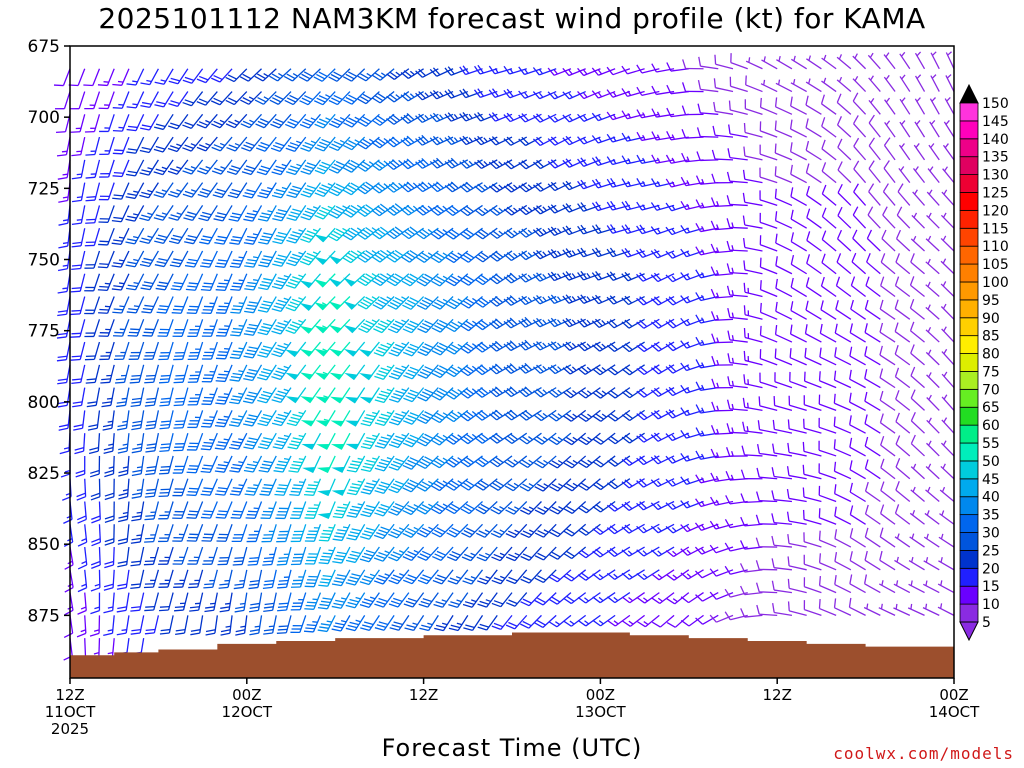  I want to click on colorbar-label: 130, so click(995, 176).